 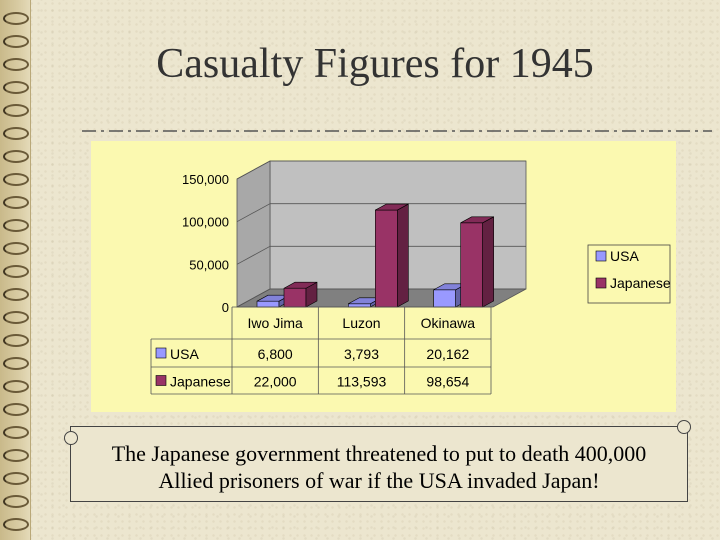 What do you see at coordinates (640, 283) in the screenshot?
I see `legend-label: Japanese` at bounding box center [640, 283].